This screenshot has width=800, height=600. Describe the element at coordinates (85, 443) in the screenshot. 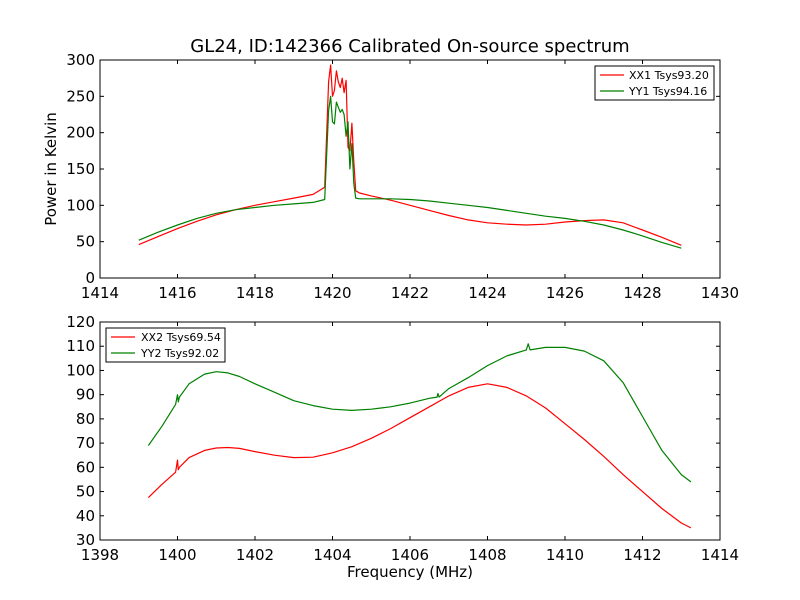

I see `y-tick-label: 70` at that location.